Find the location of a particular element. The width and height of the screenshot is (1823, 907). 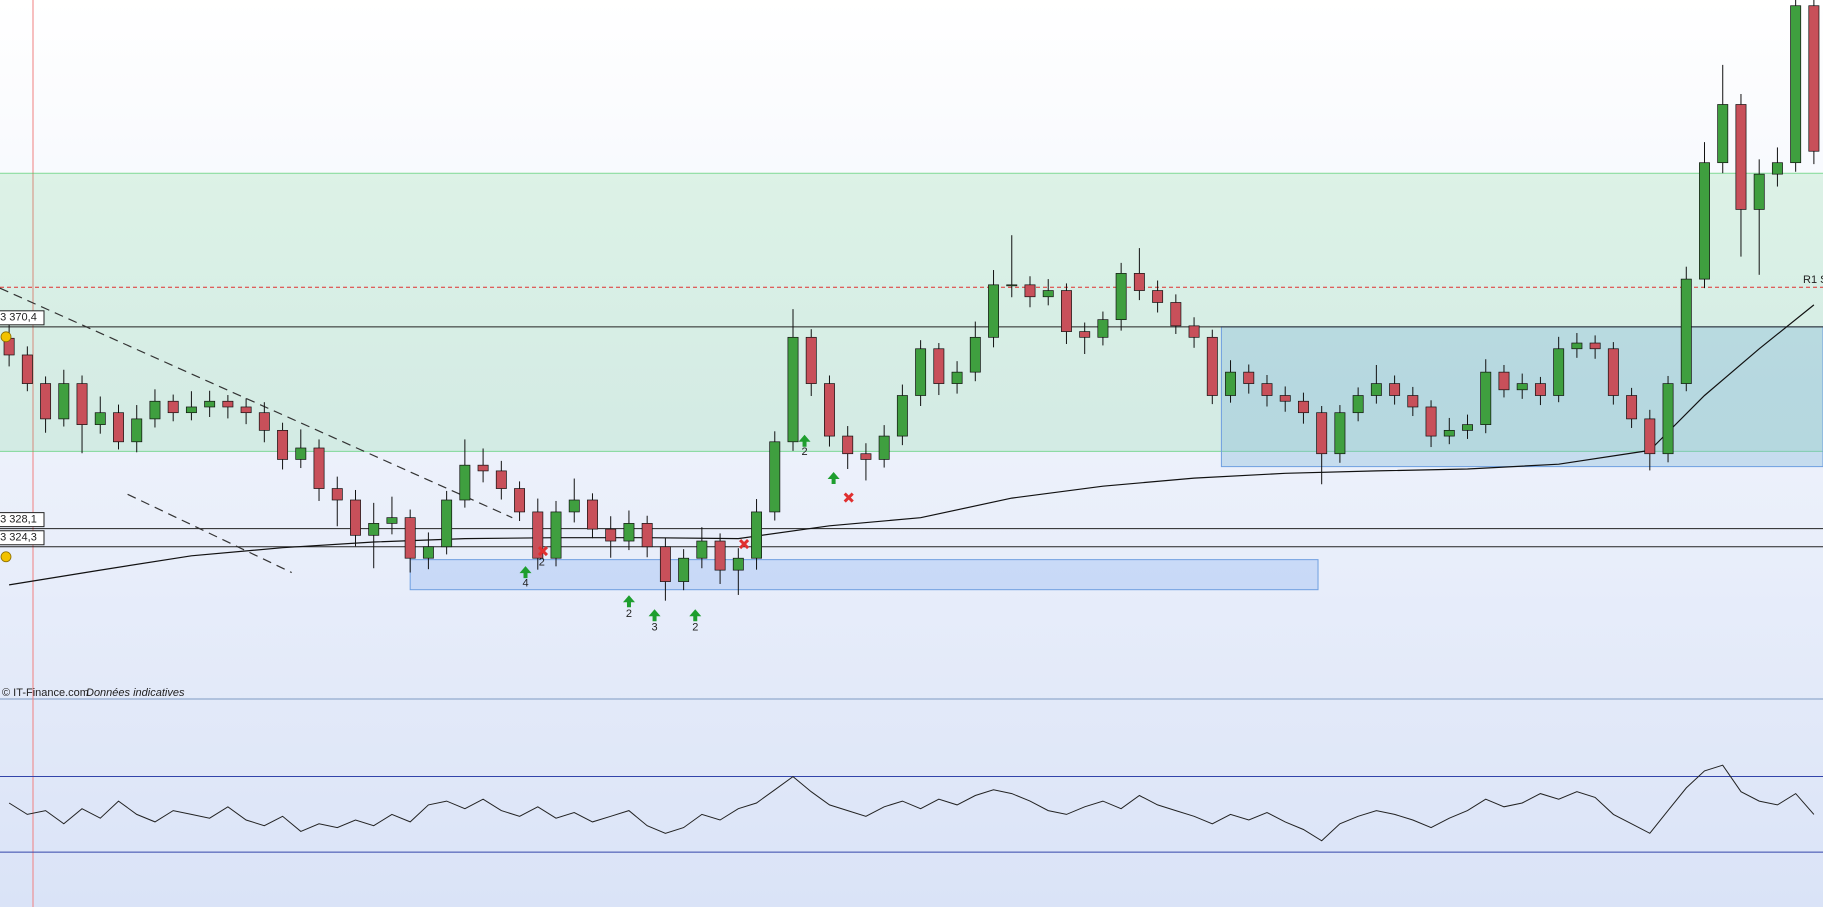

trendline is located at coordinates (256, 403).